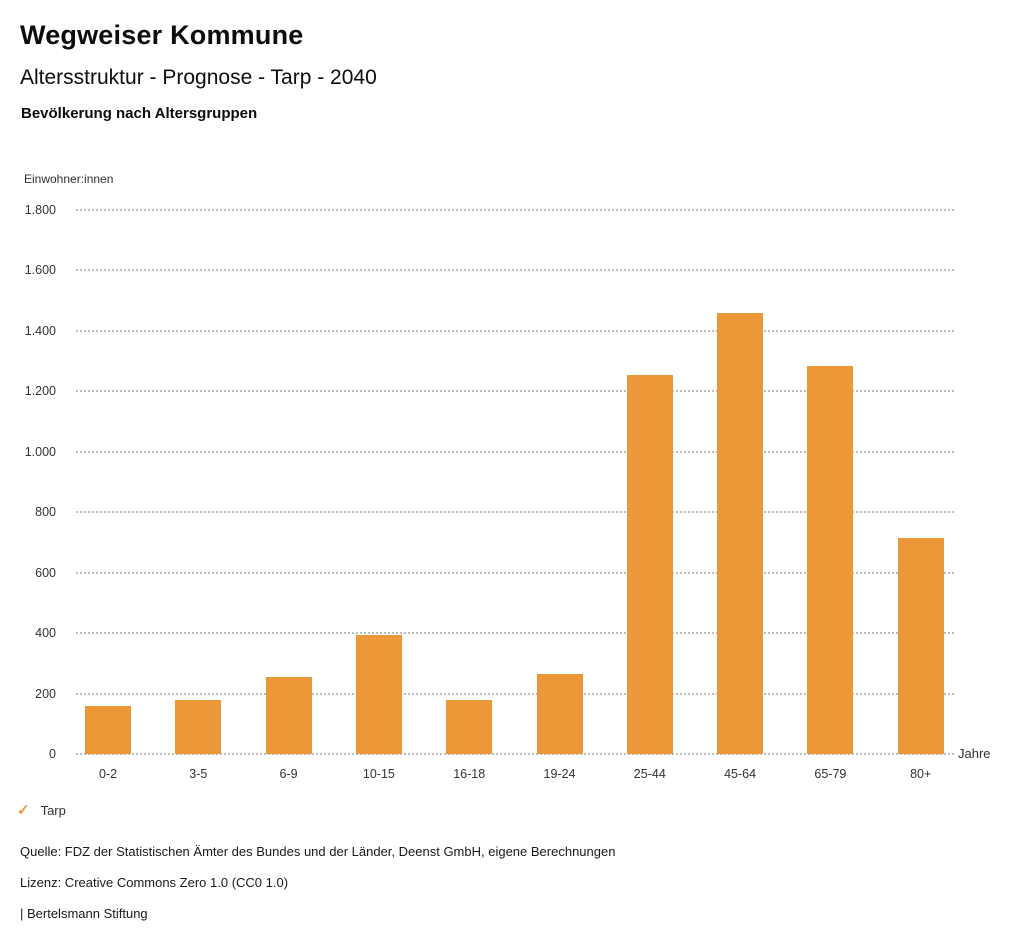 Image resolution: width=1024 pixels, height=946 pixels. I want to click on legend-item-tarp: ✓ Tarp, so click(41, 810).